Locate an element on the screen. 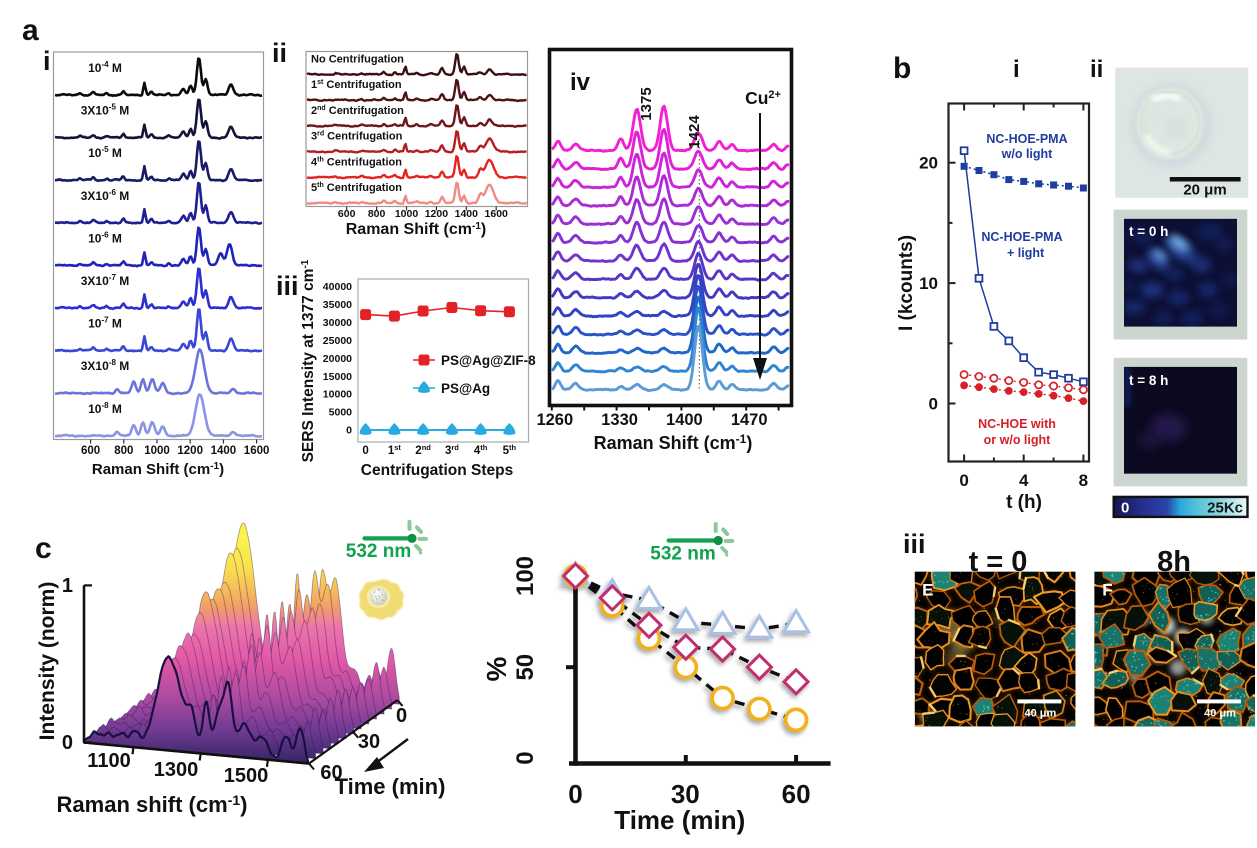 This screenshot has height=848, width=1257. svg-text: 1424 is located at coordinates (694, 132).